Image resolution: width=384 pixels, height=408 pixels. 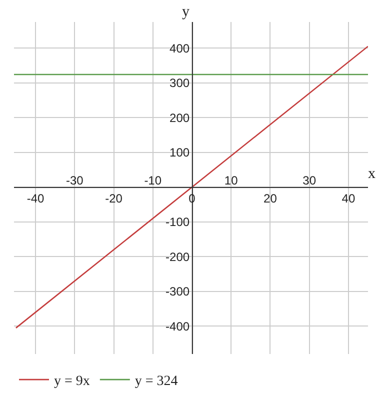 What do you see at coordinates (180, 117) in the screenshot?
I see `y-tick-label: 200` at bounding box center [180, 117].